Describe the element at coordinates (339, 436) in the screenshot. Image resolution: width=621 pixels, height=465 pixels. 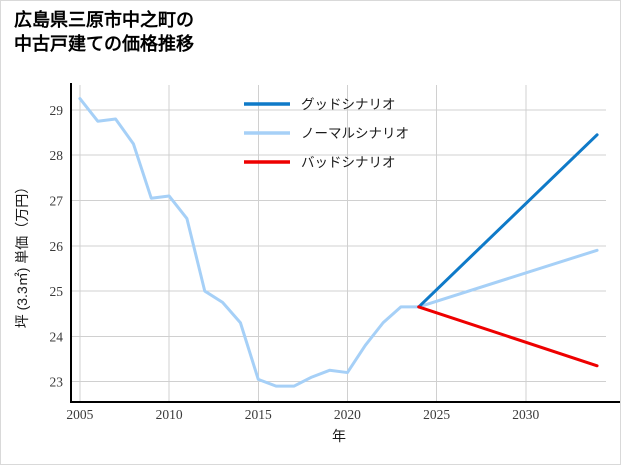
I see `x-axis-title: 年` at that location.